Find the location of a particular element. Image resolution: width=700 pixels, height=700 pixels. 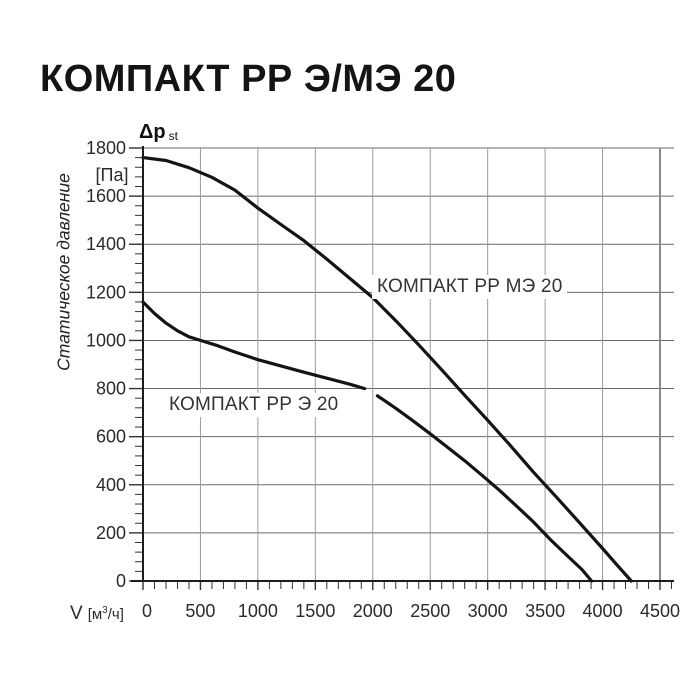

y-tick-label: 1200 is located at coordinates (106, 292).